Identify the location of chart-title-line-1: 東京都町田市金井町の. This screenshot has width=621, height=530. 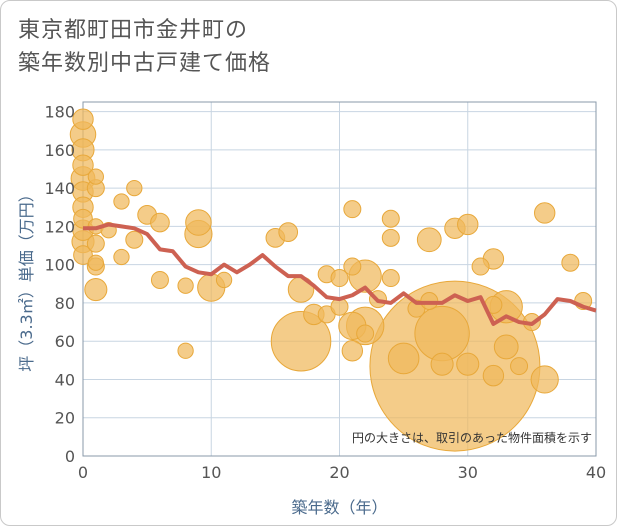
(133, 30).